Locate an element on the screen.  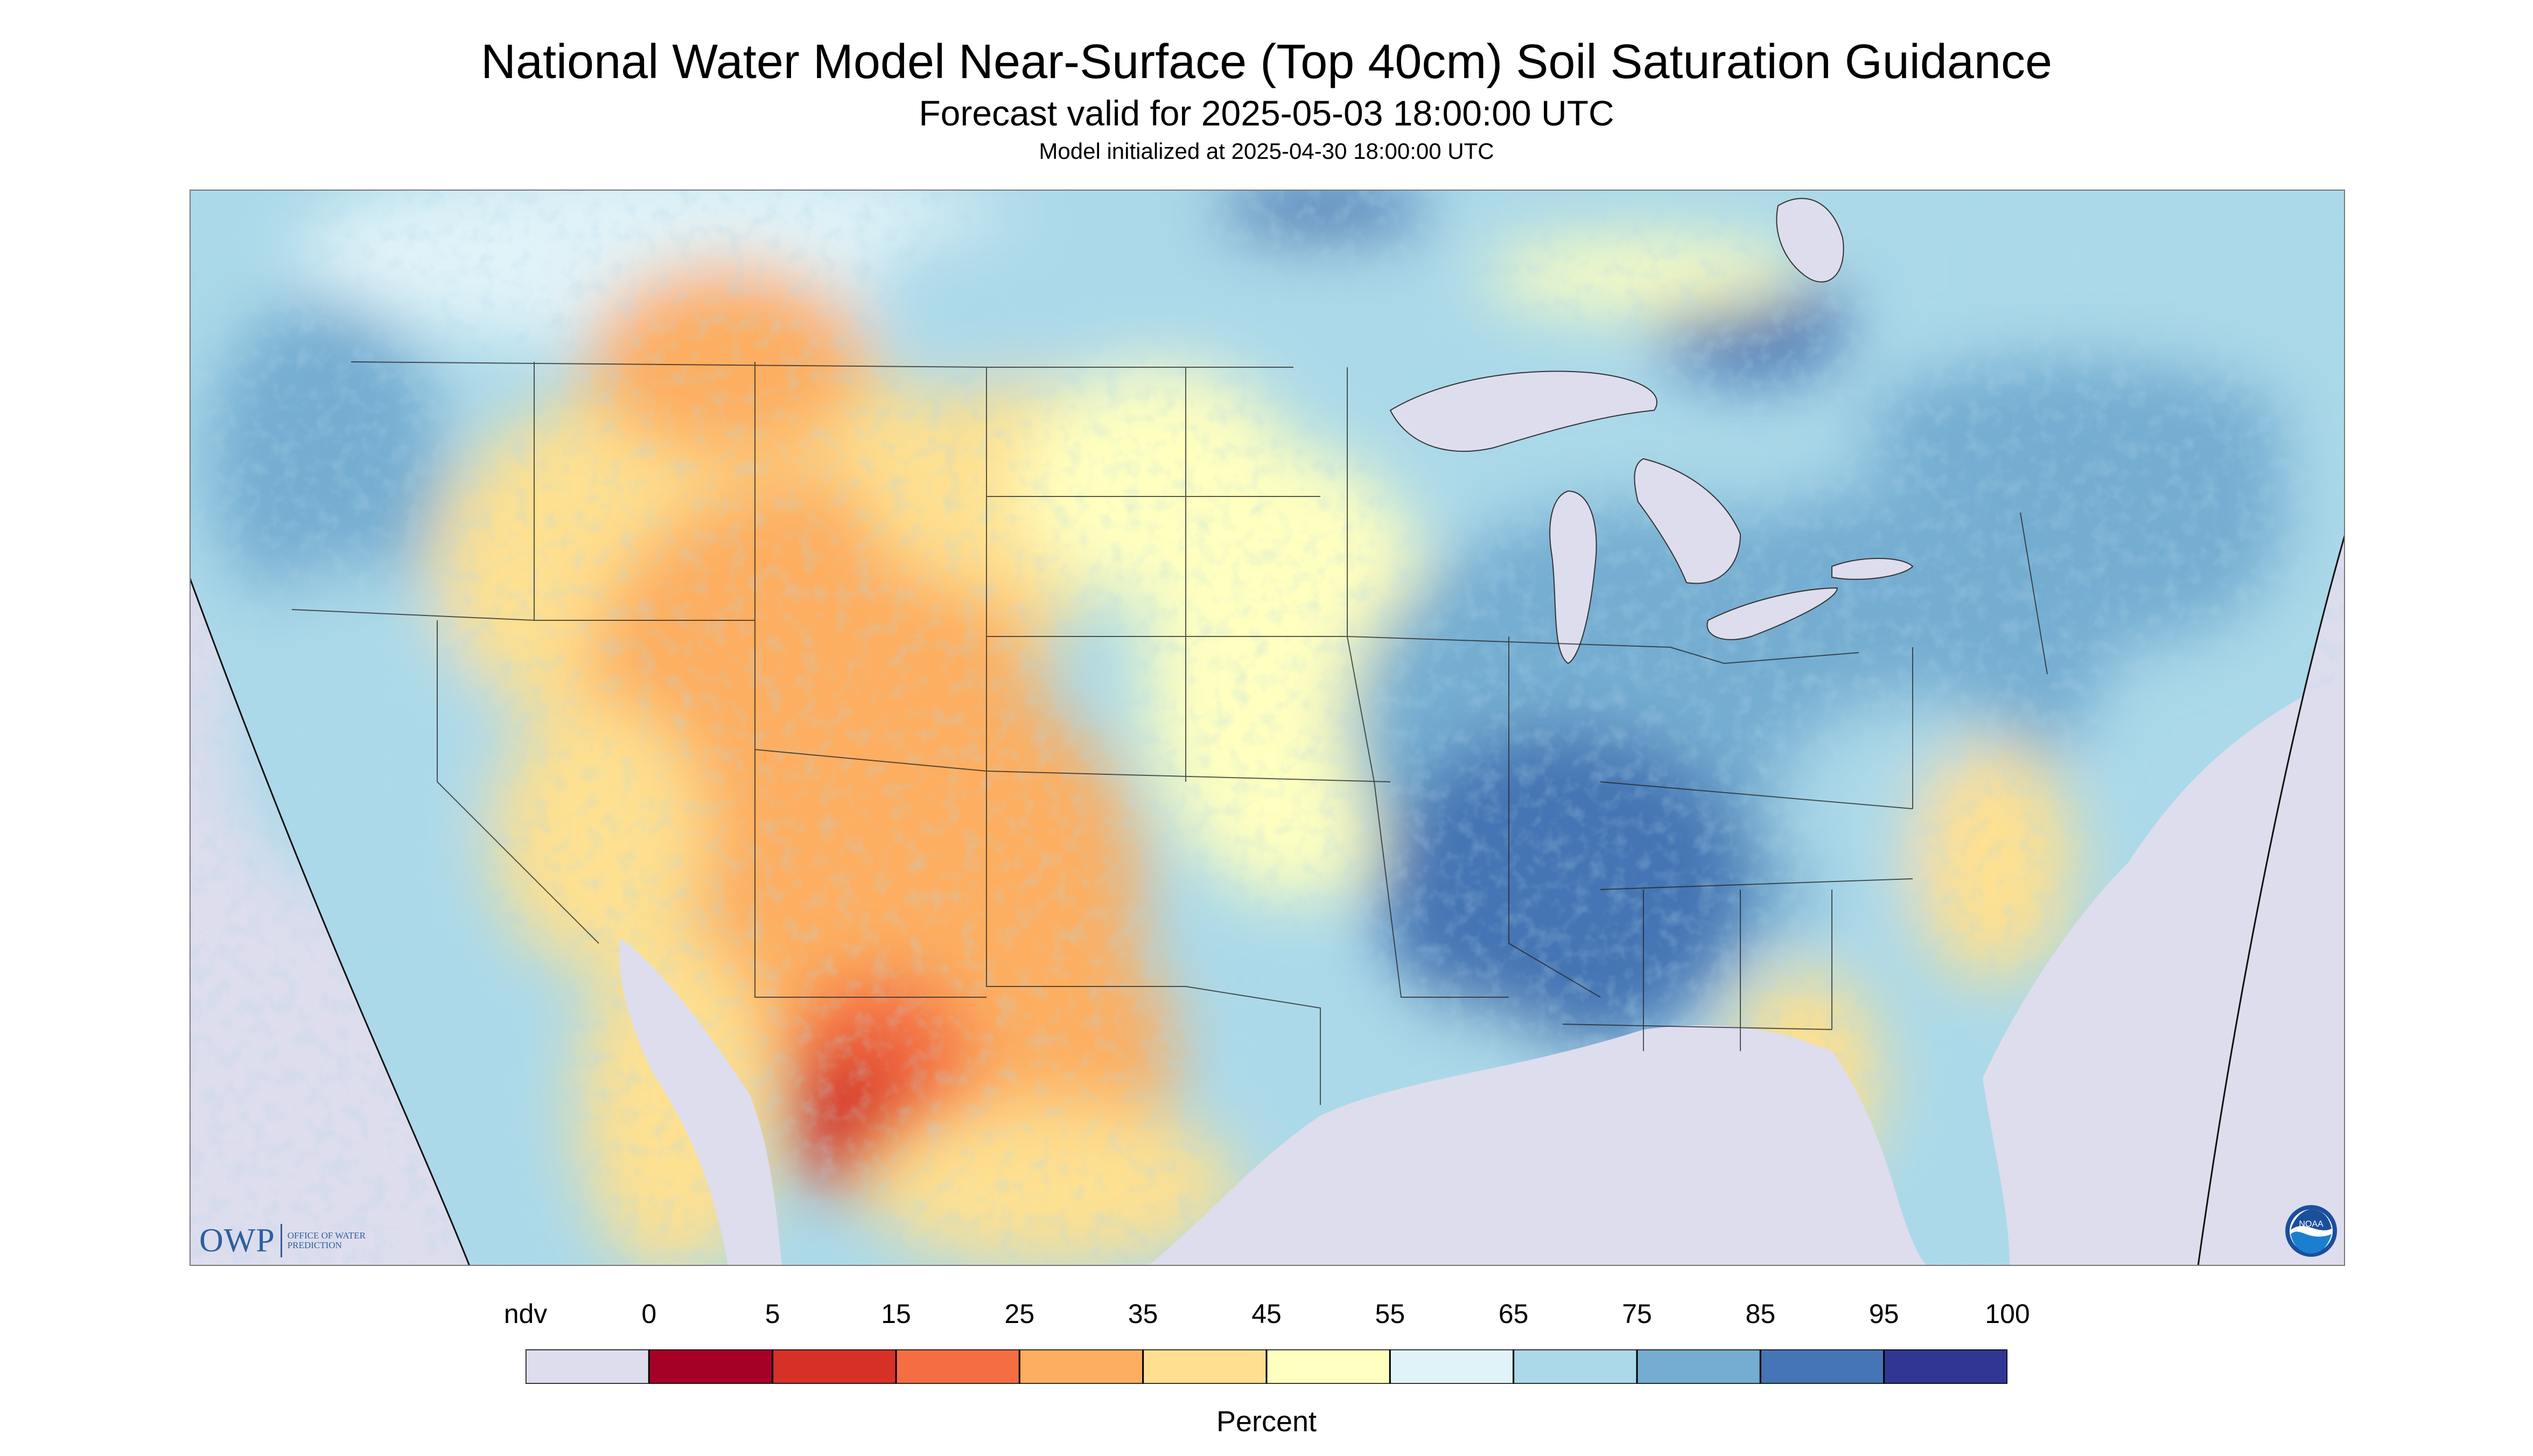
legend-tick-label: 45 is located at coordinates (1266, 1314).